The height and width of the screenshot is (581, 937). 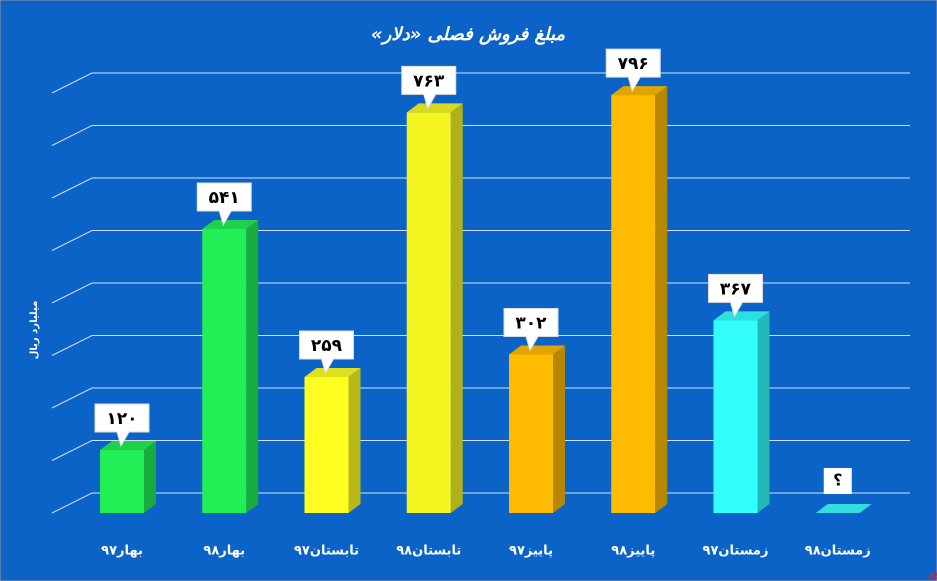 What do you see at coordinates (429, 81) in the screenshot?
I see `value-label: ۷۶۳` at bounding box center [429, 81].